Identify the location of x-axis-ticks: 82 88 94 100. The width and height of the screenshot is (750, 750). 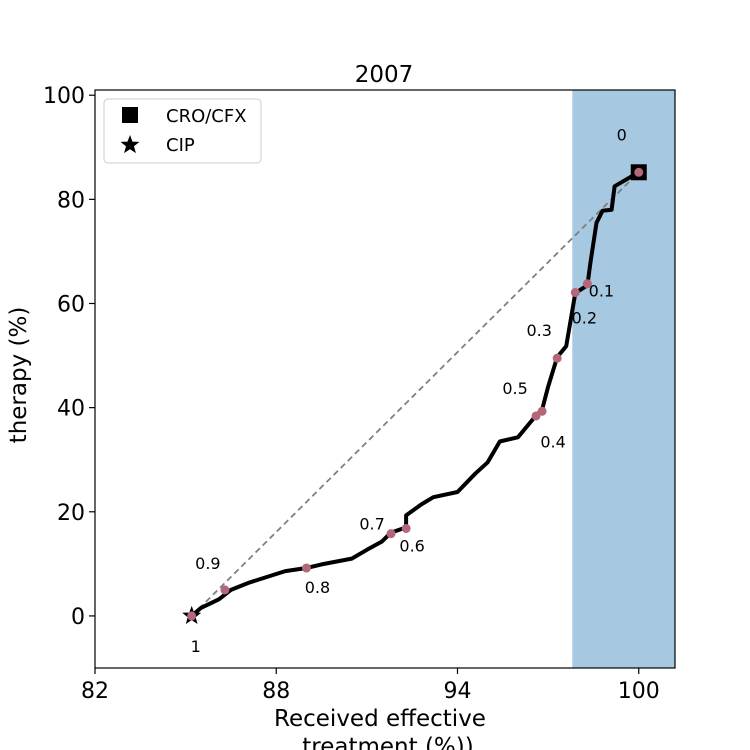
(370, 686).